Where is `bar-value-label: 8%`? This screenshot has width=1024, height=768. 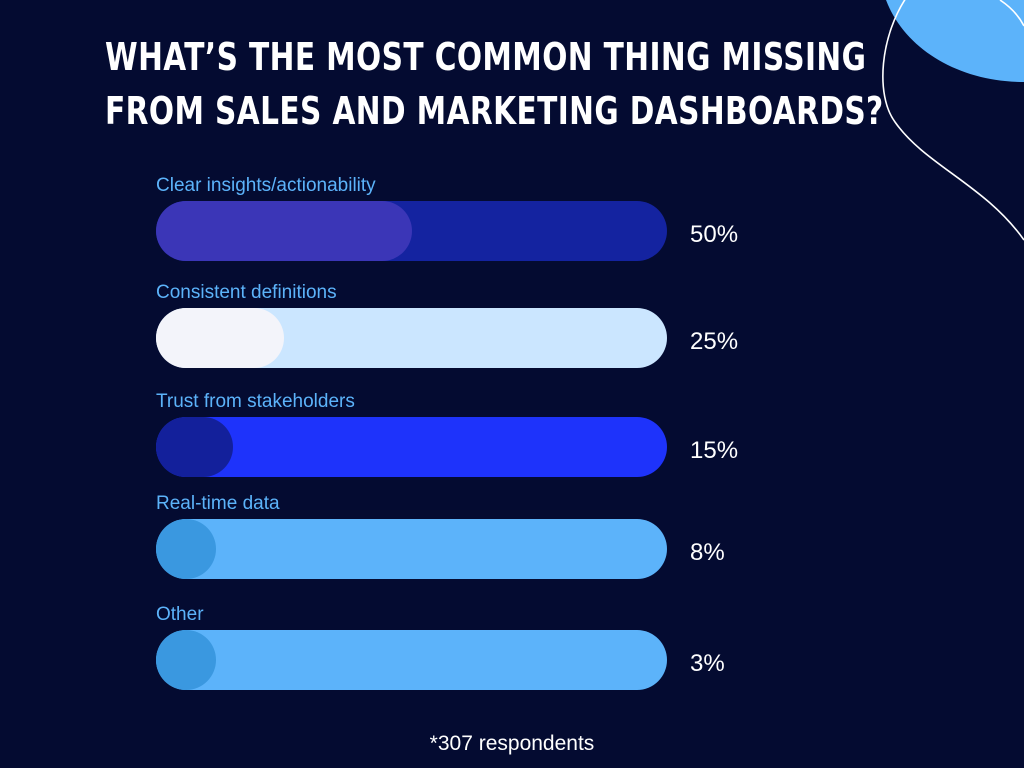
bar-value-label: 8% is located at coordinates (707, 552).